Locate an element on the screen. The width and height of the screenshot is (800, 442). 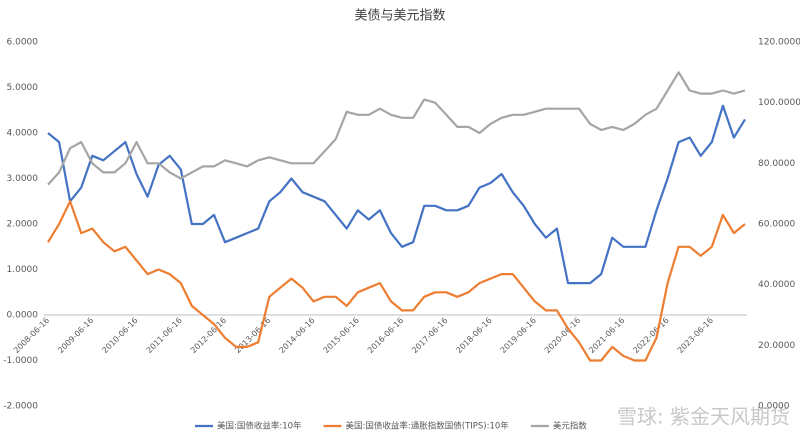
chart-title: 美债与美元指数 is located at coordinates (399, 16).